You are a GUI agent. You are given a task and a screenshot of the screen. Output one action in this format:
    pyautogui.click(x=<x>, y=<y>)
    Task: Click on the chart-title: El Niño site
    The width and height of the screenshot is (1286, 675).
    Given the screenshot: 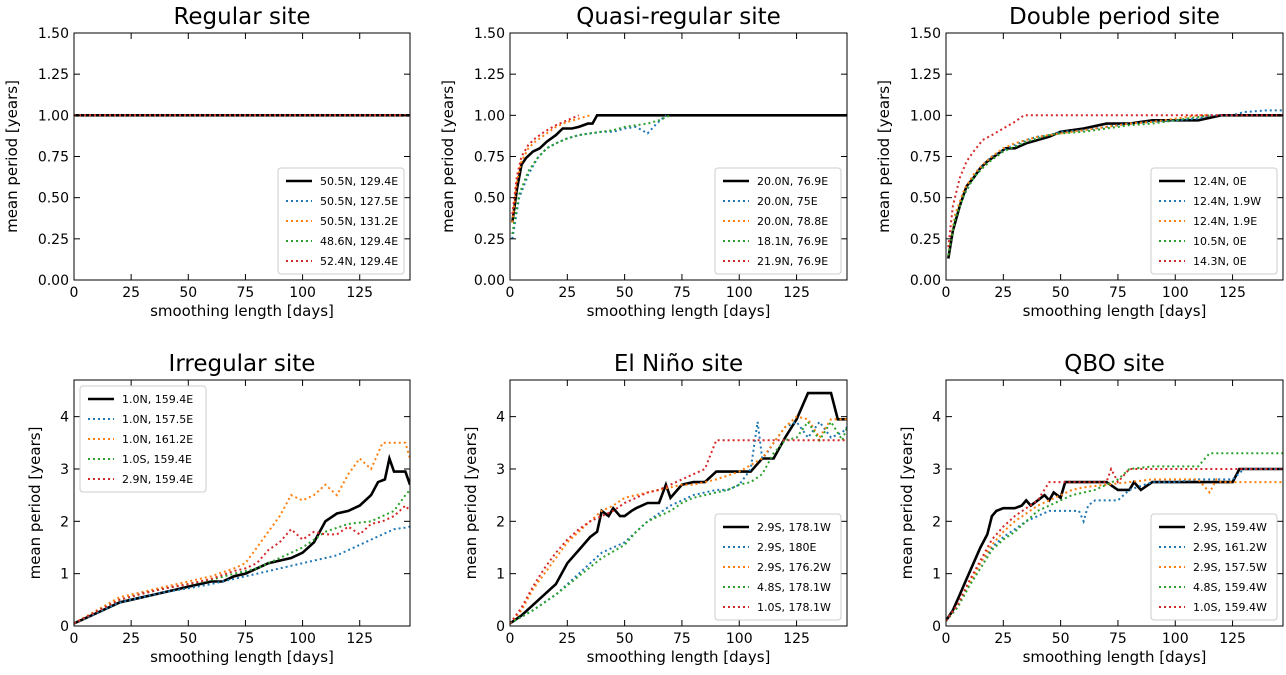 What is the action you would take?
    pyautogui.click(x=678, y=364)
    